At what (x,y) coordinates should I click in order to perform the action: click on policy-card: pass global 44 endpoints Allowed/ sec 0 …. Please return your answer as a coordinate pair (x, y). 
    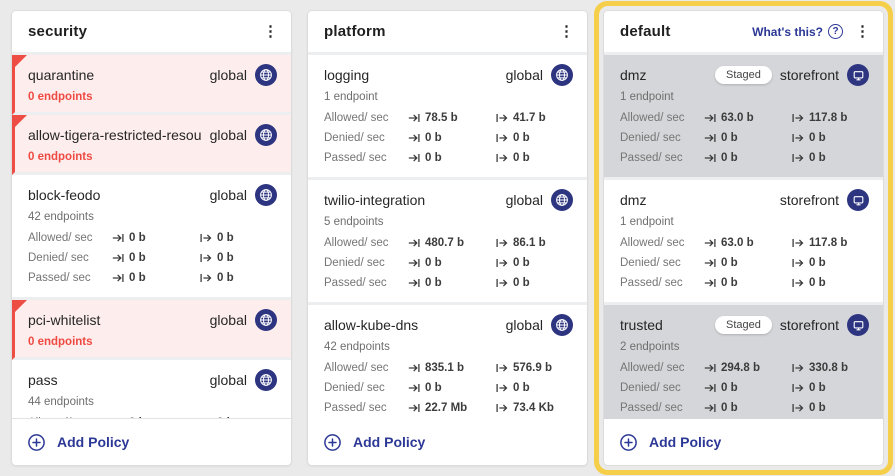
    Looking at the image, I should click on (151, 389).